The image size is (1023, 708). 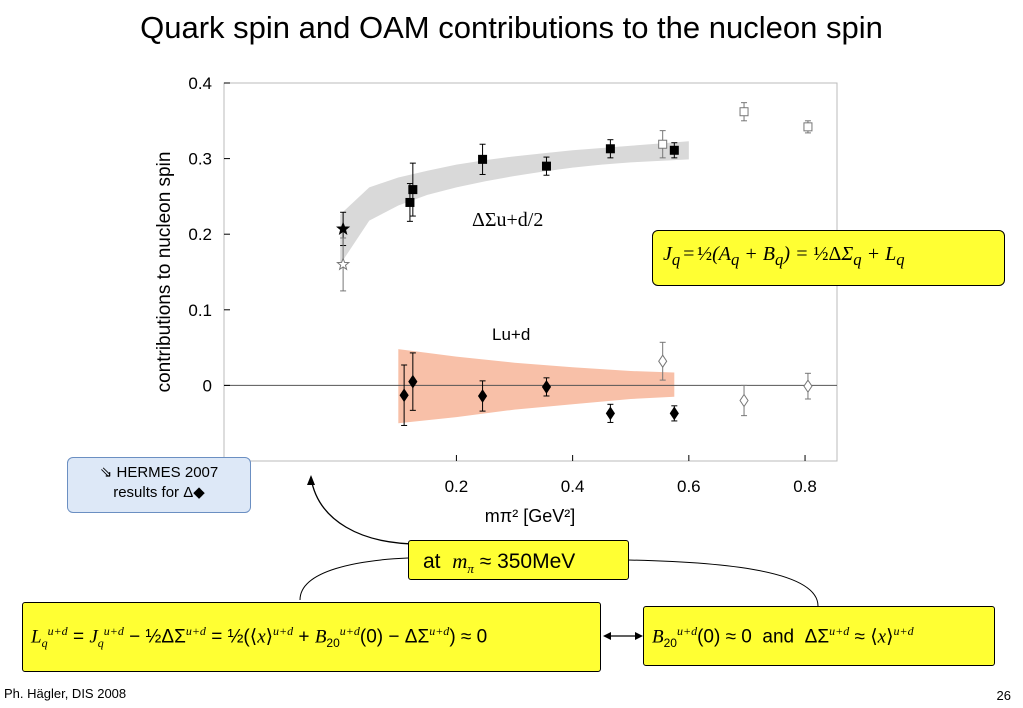 What do you see at coordinates (689, 486) in the screenshot?
I see `x-tick-label: 0.6` at bounding box center [689, 486].